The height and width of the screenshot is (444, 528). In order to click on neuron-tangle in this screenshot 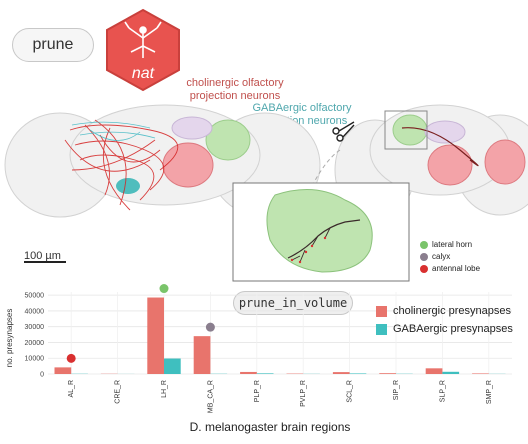, I will do `click(121, 165)`.